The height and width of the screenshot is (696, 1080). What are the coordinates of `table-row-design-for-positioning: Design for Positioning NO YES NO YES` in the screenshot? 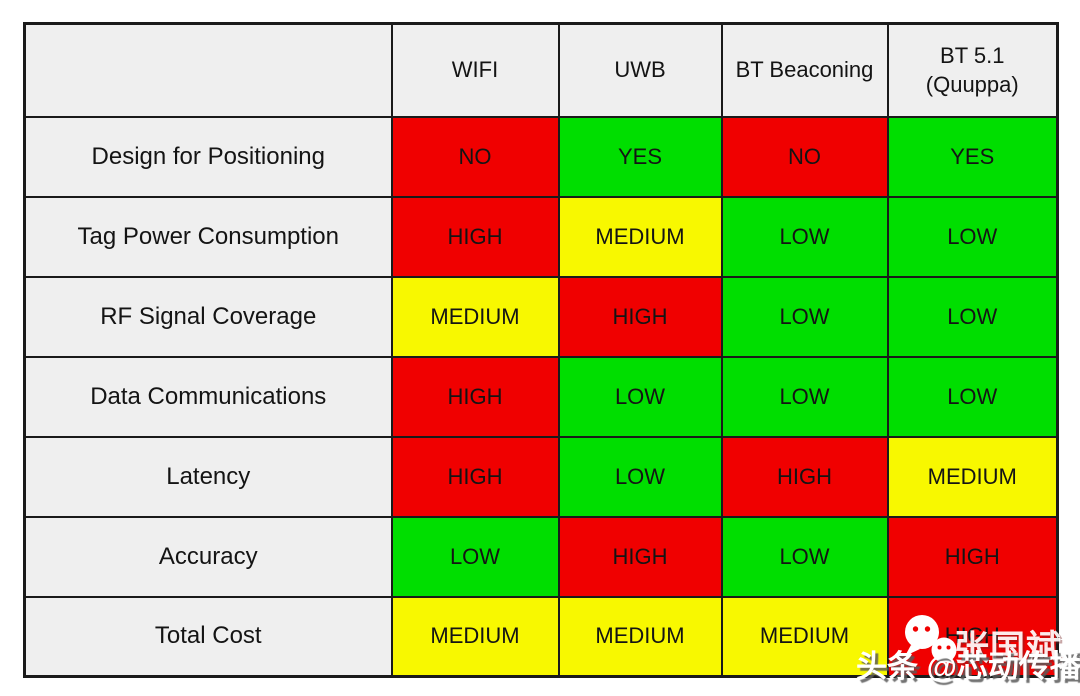 It's located at (541, 156).